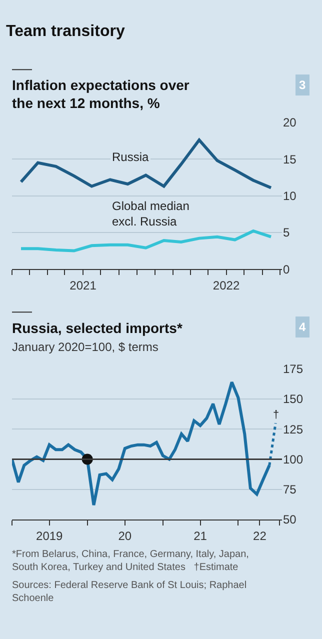 This screenshot has width=322, height=639. What do you see at coordinates (302, 327) in the screenshot?
I see `text: 4` at bounding box center [302, 327].